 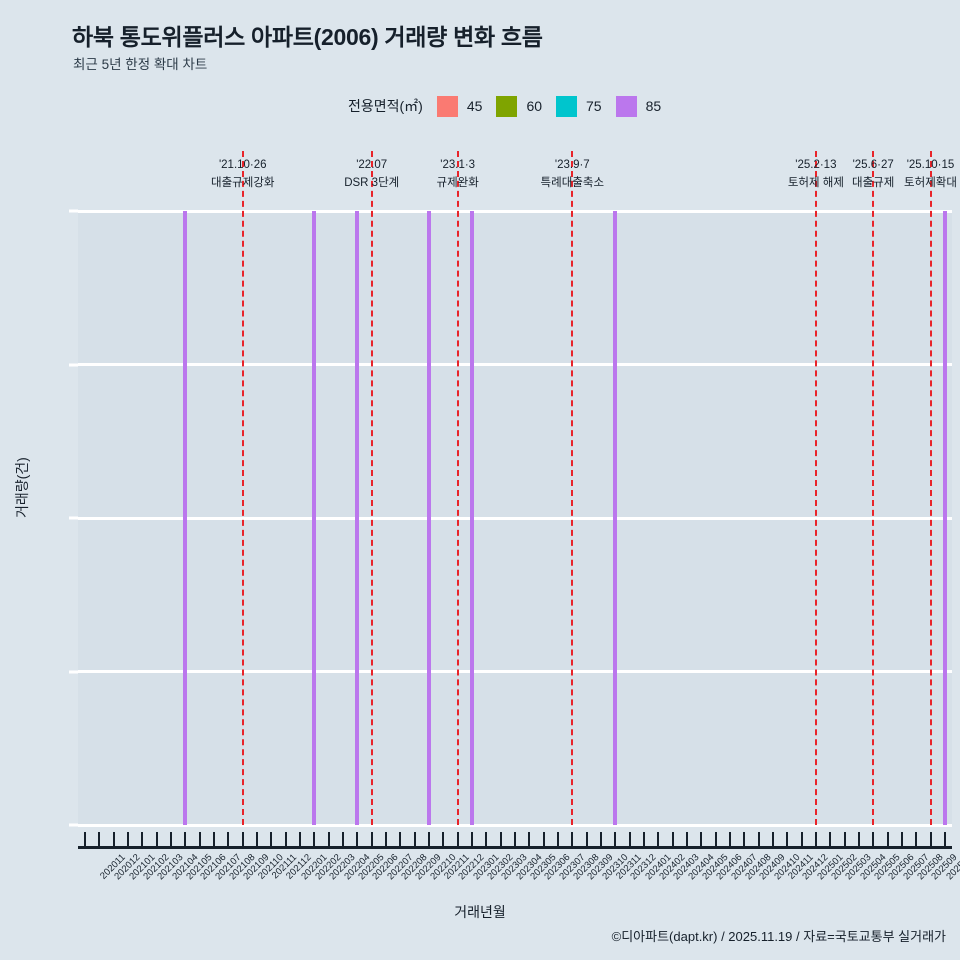 What do you see at coordinates (307, 37) in the screenshot?
I see `page-title: 하북 통도위플러스 아파트(2006) 거래량 변화 흐름` at bounding box center [307, 37].